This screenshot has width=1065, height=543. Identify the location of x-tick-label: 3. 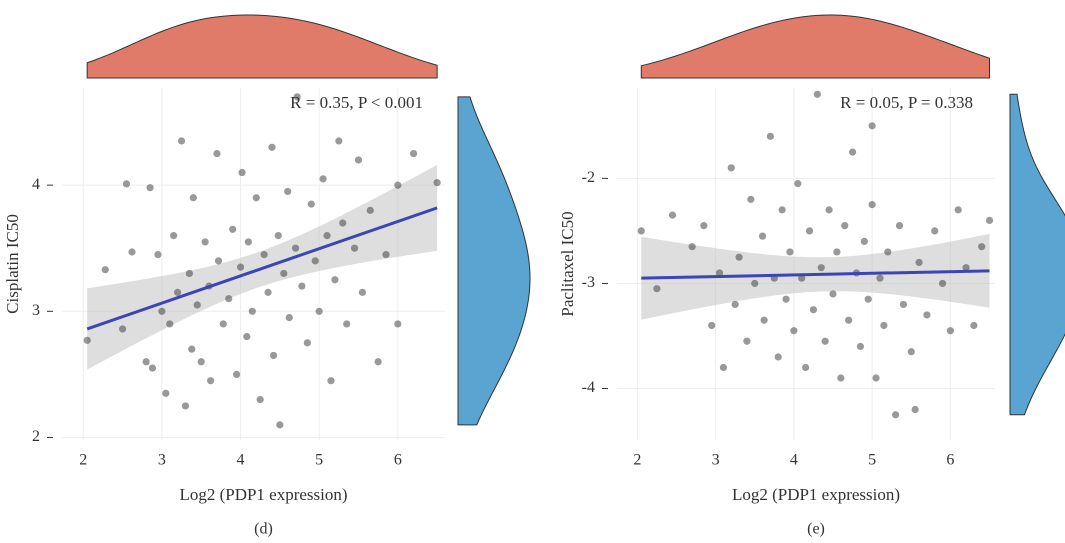
(162, 460).